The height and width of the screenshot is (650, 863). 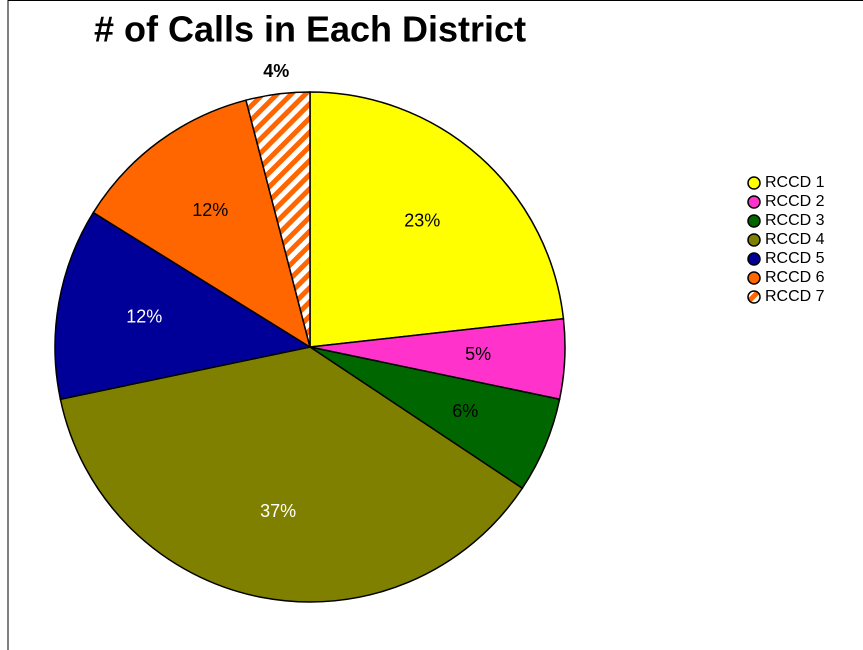 What do you see at coordinates (795, 277) in the screenshot?
I see `legend-label: RCCD 6` at bounding box center [795, 277].